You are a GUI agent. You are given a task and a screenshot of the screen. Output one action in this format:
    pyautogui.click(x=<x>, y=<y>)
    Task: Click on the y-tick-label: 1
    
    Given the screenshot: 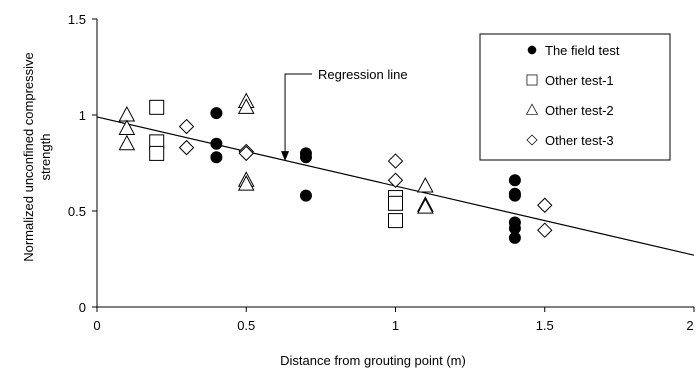 What is the action you would take?
    pyautogui.click(x=82, y=115)
    